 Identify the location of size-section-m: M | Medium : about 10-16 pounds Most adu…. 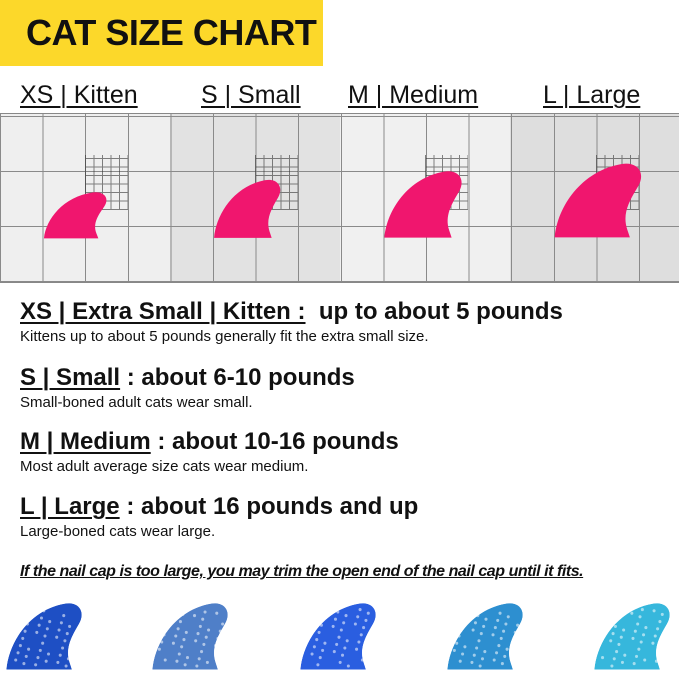
(209, 452).